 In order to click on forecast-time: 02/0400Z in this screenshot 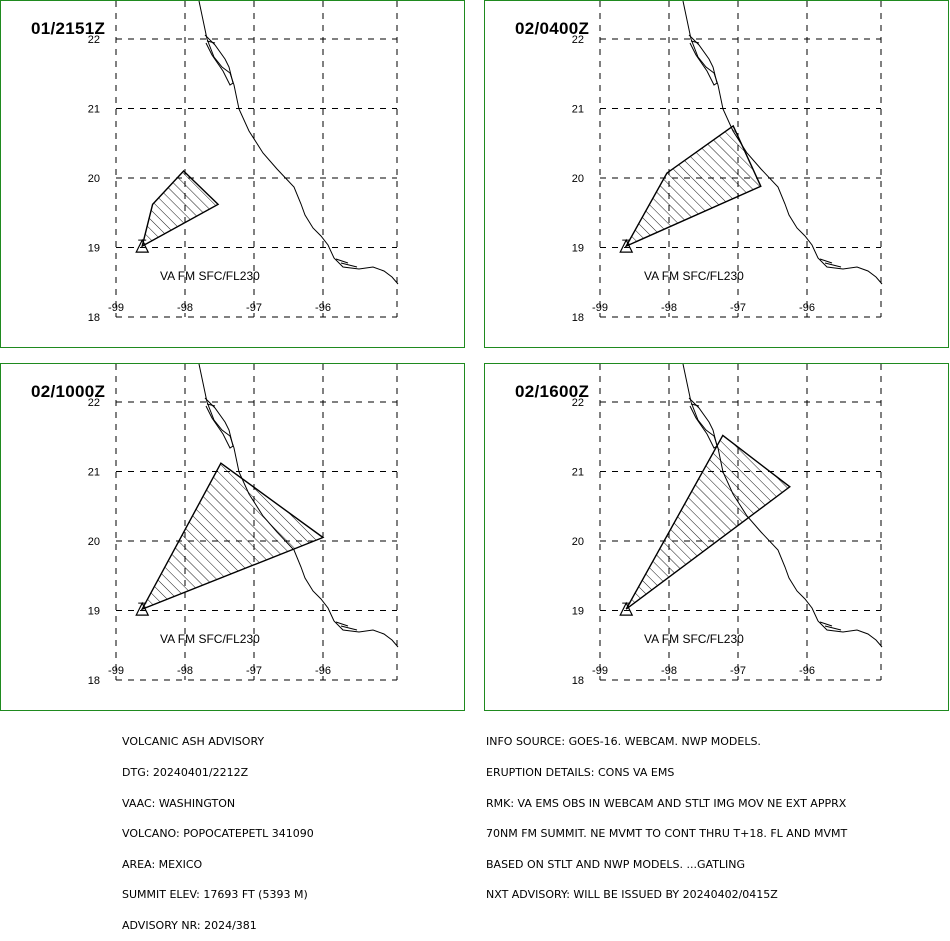, I will do `click(552, 28)`.